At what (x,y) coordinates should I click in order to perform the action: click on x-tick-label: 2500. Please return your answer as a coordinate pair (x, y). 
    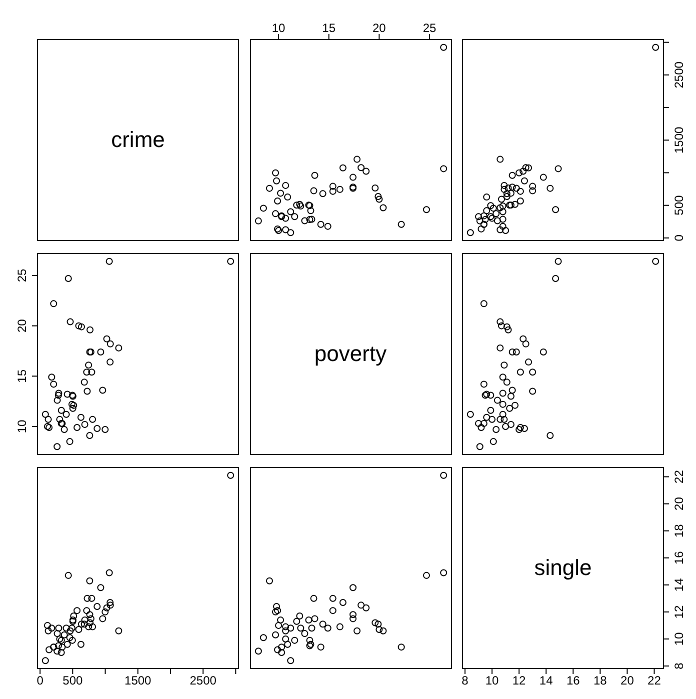
    Looking at the image, I should click on (203, 681).